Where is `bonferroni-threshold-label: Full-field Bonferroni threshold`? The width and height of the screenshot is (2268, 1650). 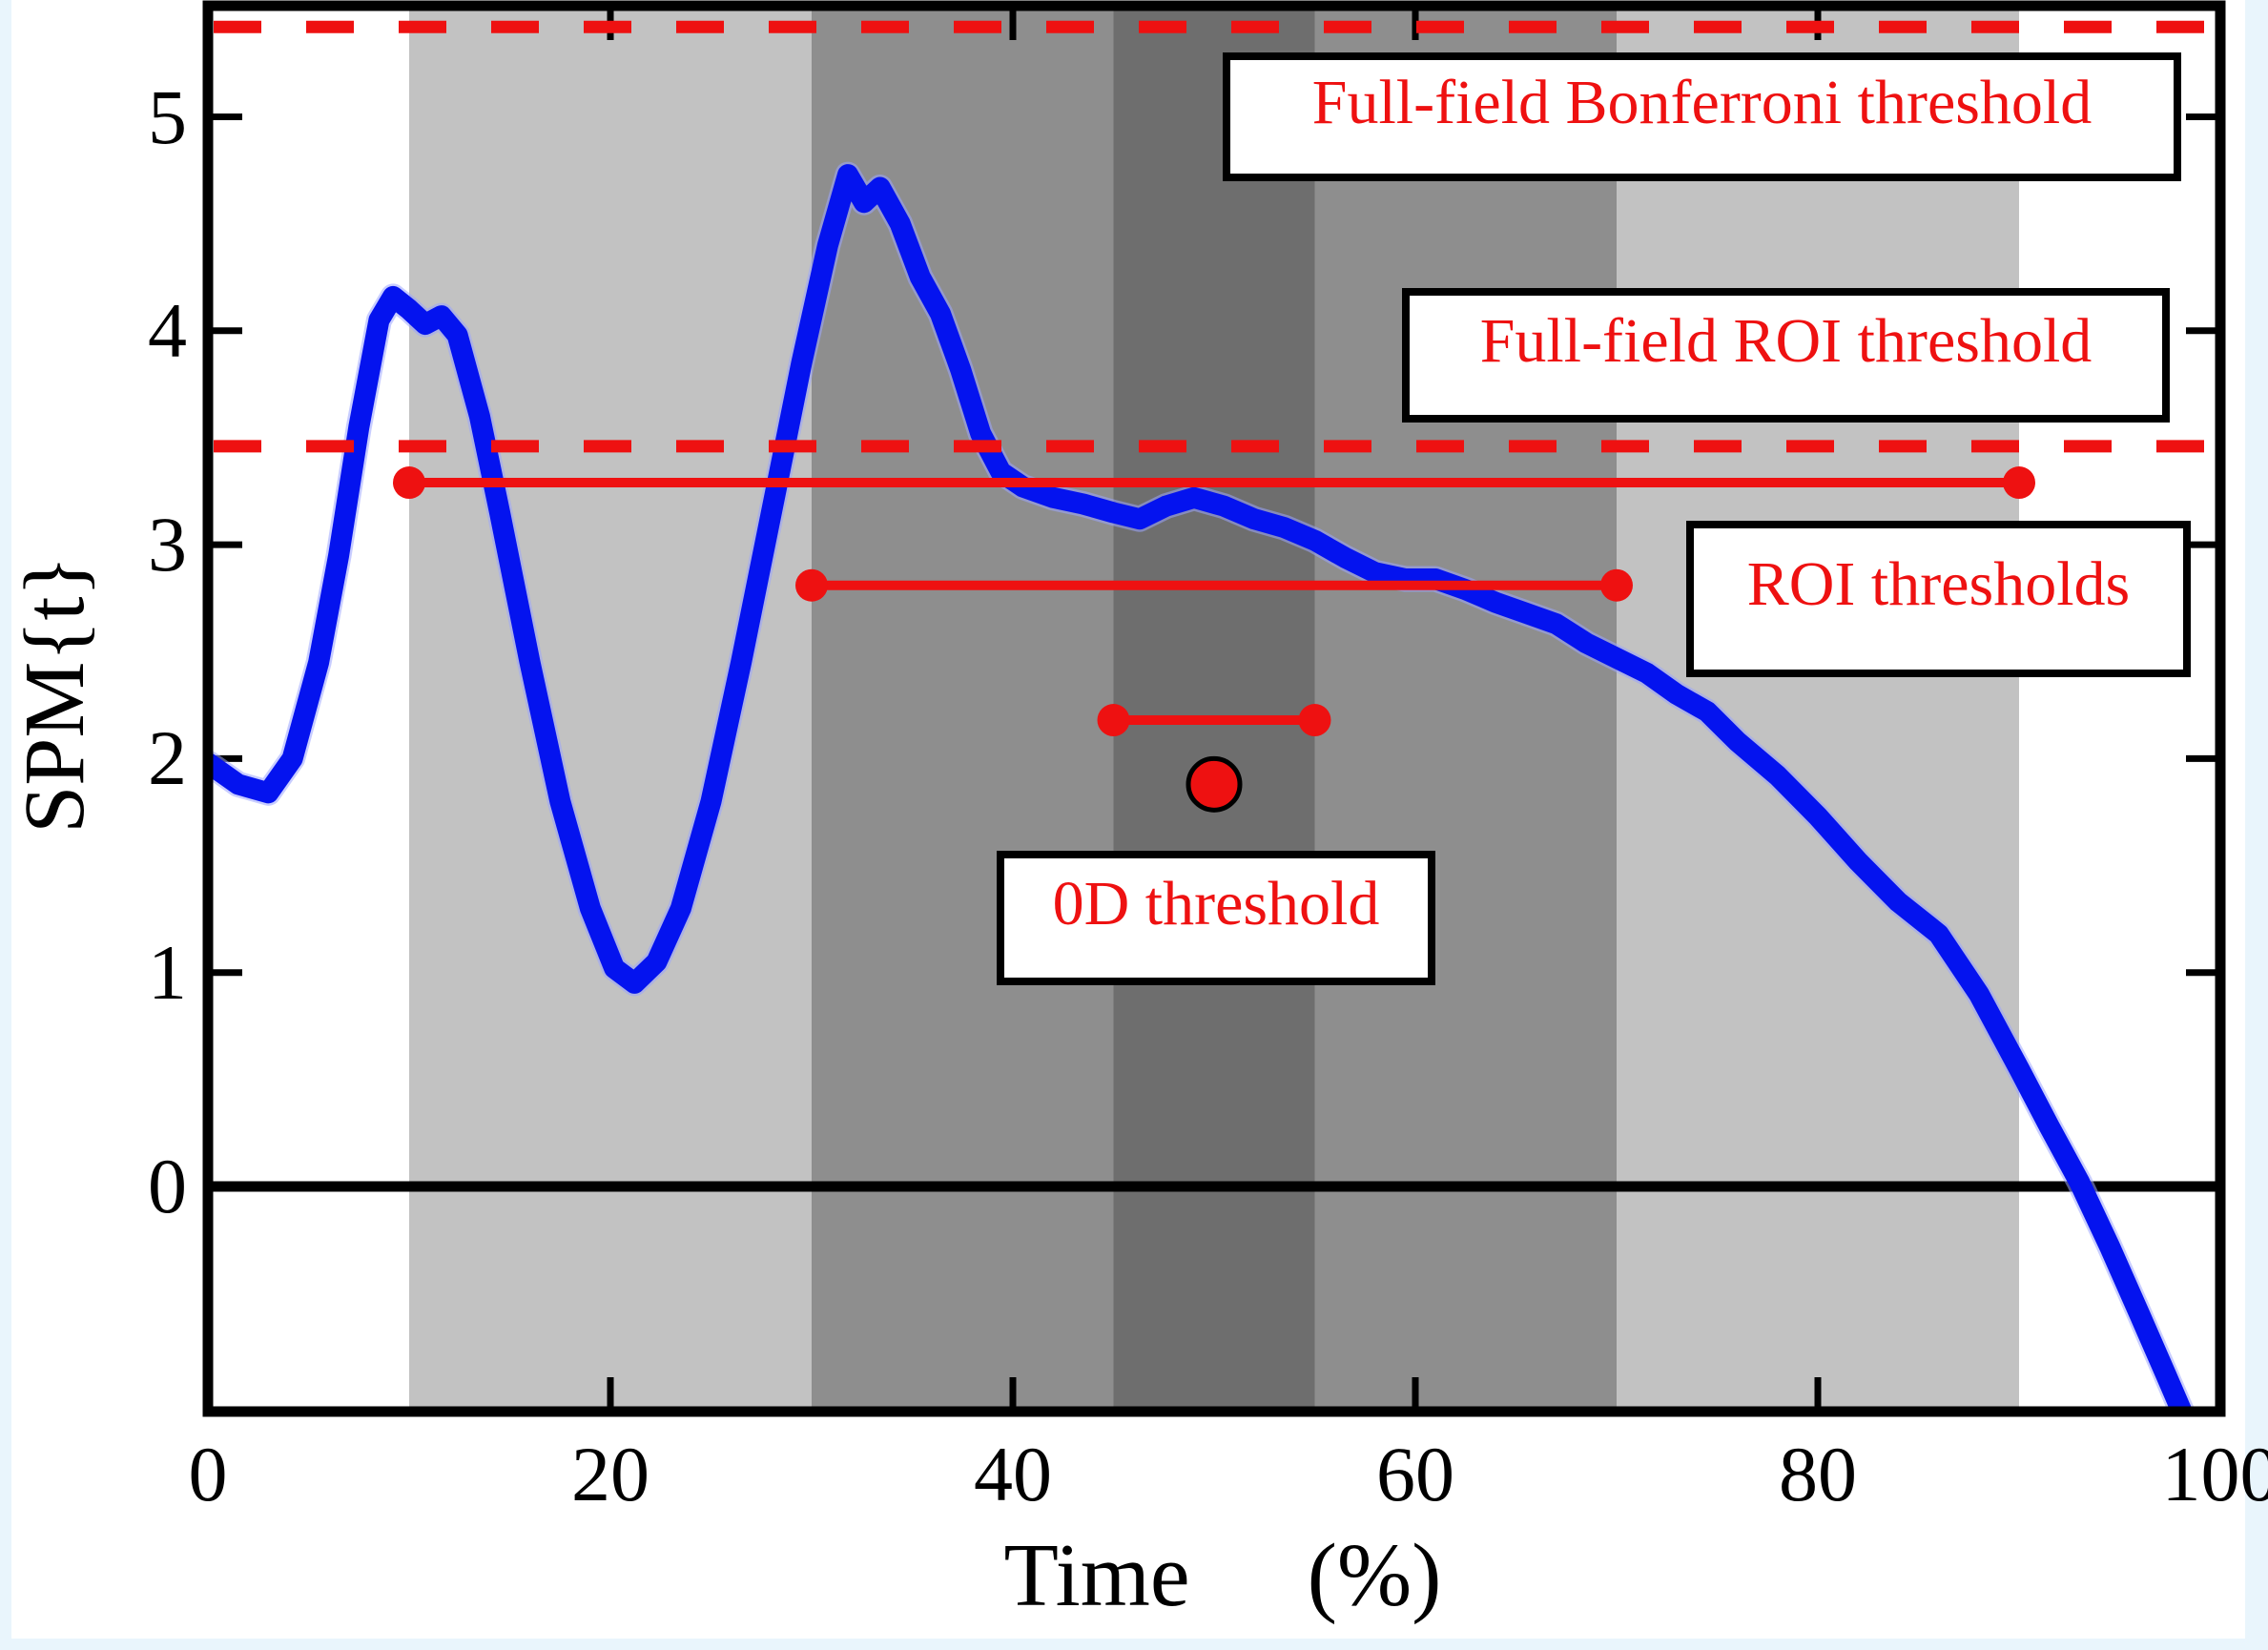
bonferroni-threshold-label: Full-field Bonferroni threshold is located at coordinates (1702, 117).